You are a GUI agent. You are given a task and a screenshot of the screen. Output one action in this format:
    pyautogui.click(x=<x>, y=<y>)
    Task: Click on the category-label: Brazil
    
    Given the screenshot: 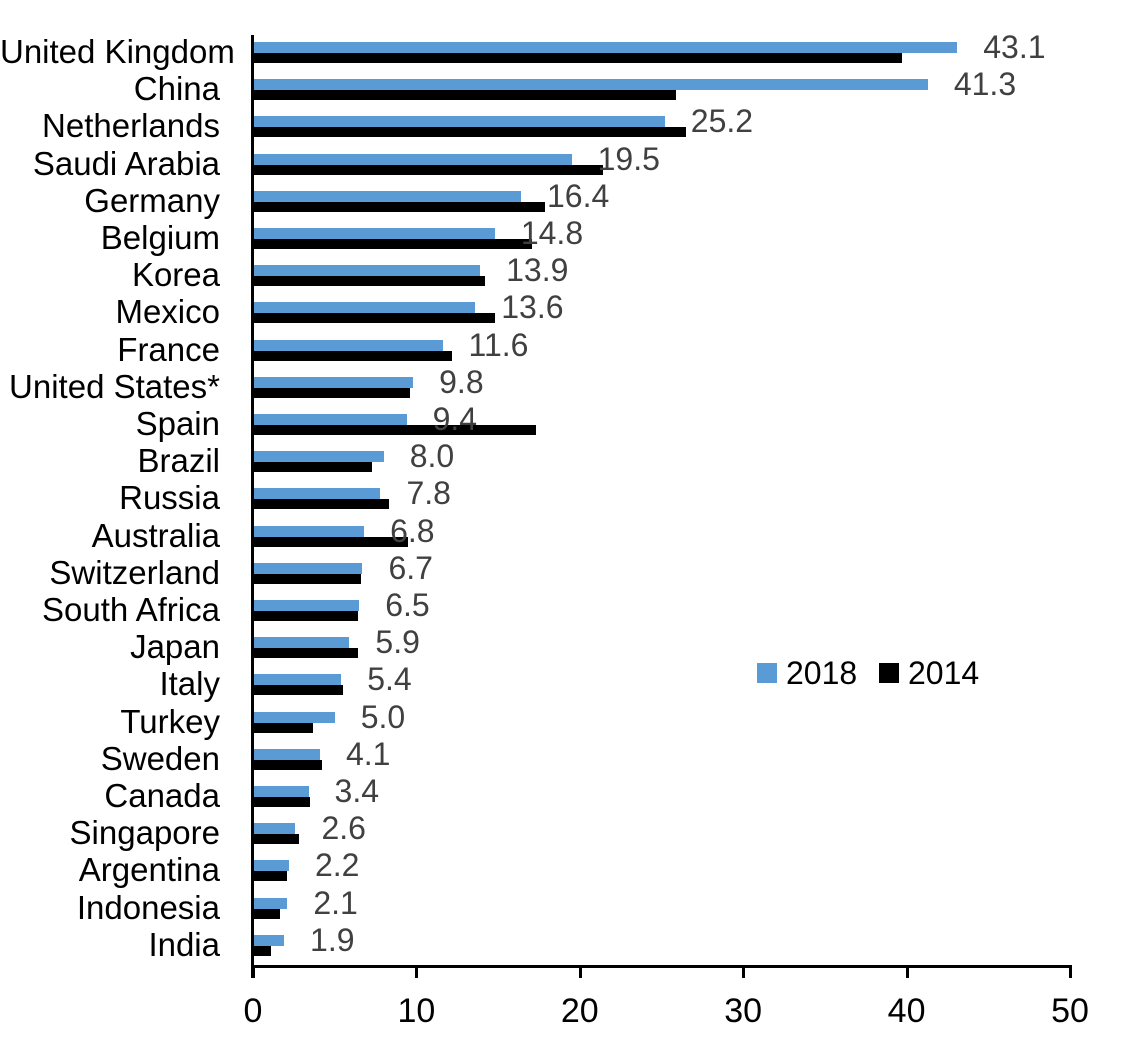 What is the action you would take?
    pyautogui.click(x=178, y=461)
    